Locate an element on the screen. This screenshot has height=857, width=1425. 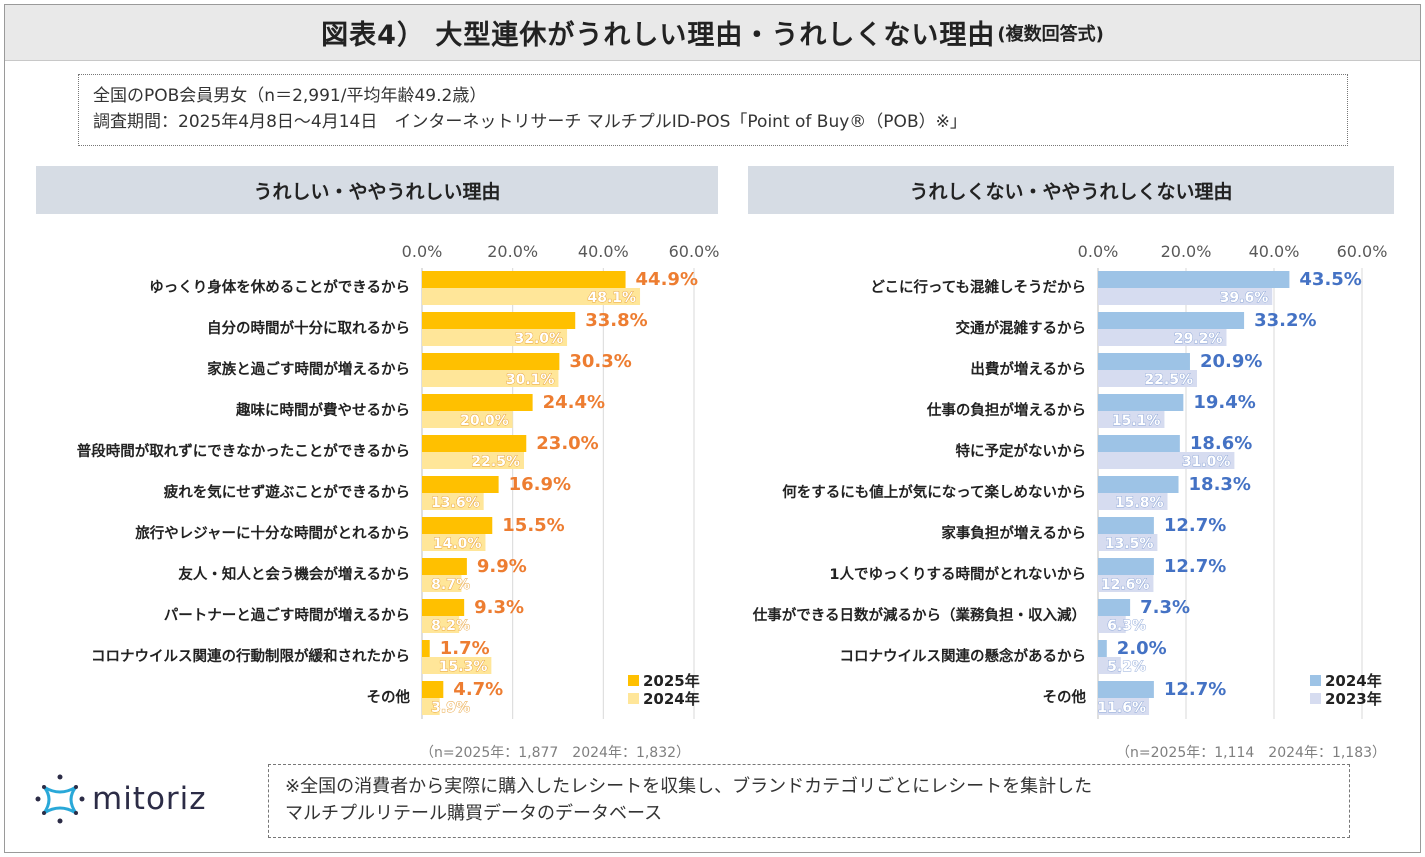
left-label-2024年: 14.0% is located at coordinates (457, 544).